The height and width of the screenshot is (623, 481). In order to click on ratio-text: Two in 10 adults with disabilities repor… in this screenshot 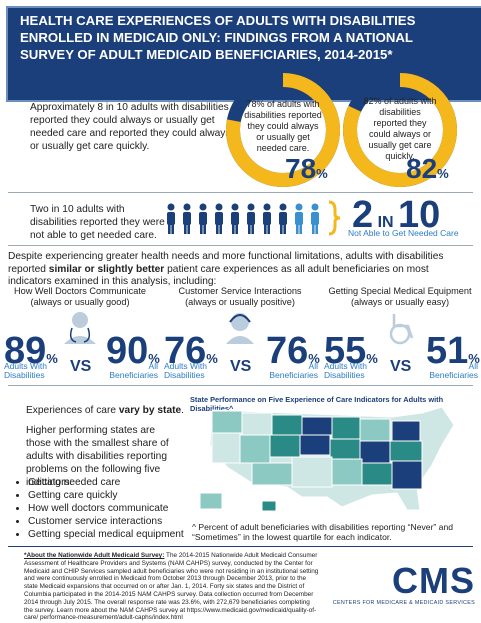, I will do `click(97, 222)`.